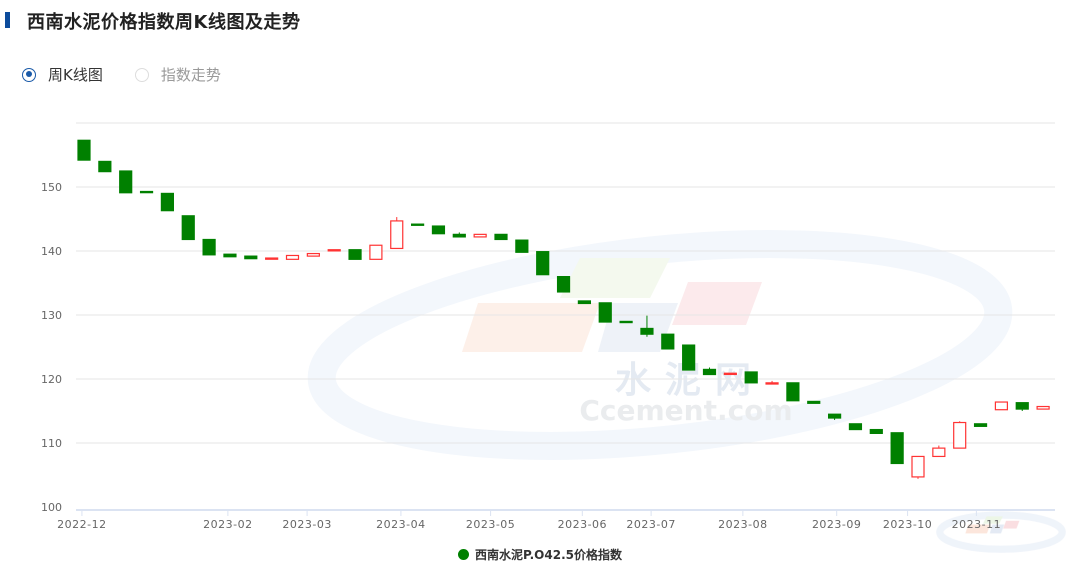 Image resolution: width=1080 pixels, height=574 pixels. What do you see at coordinates (976, 524) in the screenshot?
I see `x-tick-label: 2023-11` at bounding box center [976, 524].